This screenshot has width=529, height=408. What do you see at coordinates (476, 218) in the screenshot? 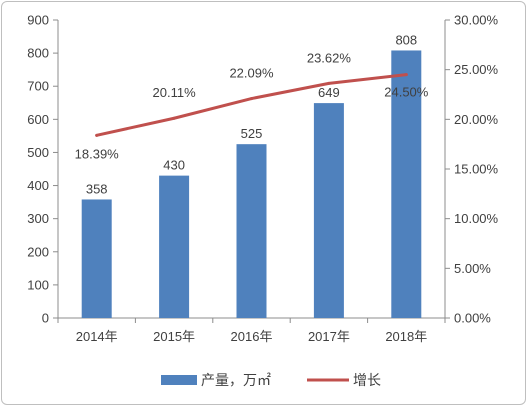
I see `y-right-tick-label: 10.00%` at bounding box center [476, 218].